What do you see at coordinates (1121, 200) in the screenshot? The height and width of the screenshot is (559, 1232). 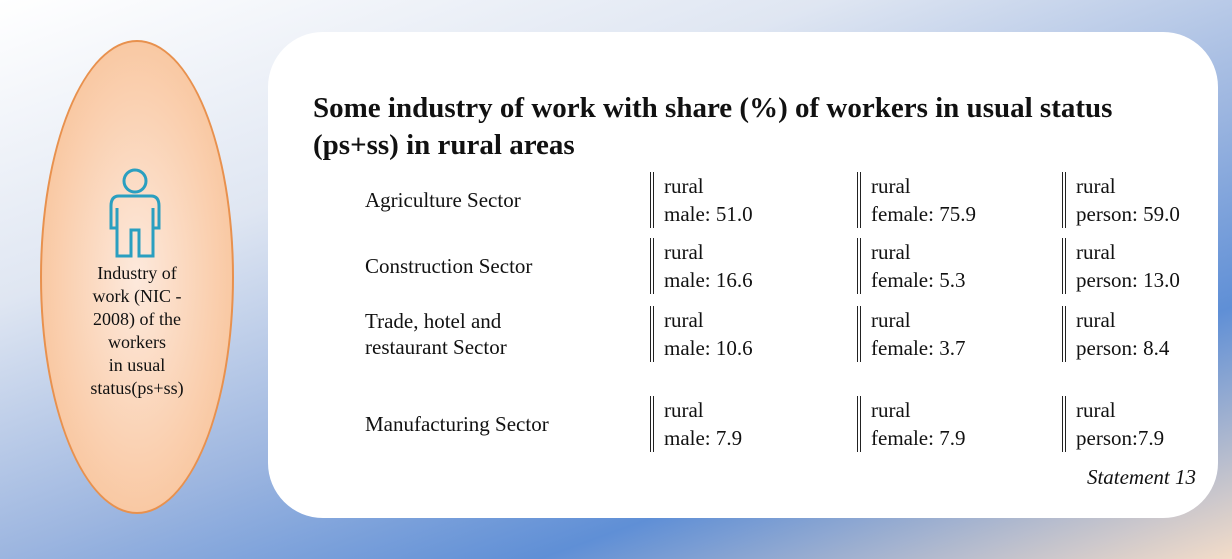 I see `value-cell: rural person: 59.0` at bounding box center [1121, 200].